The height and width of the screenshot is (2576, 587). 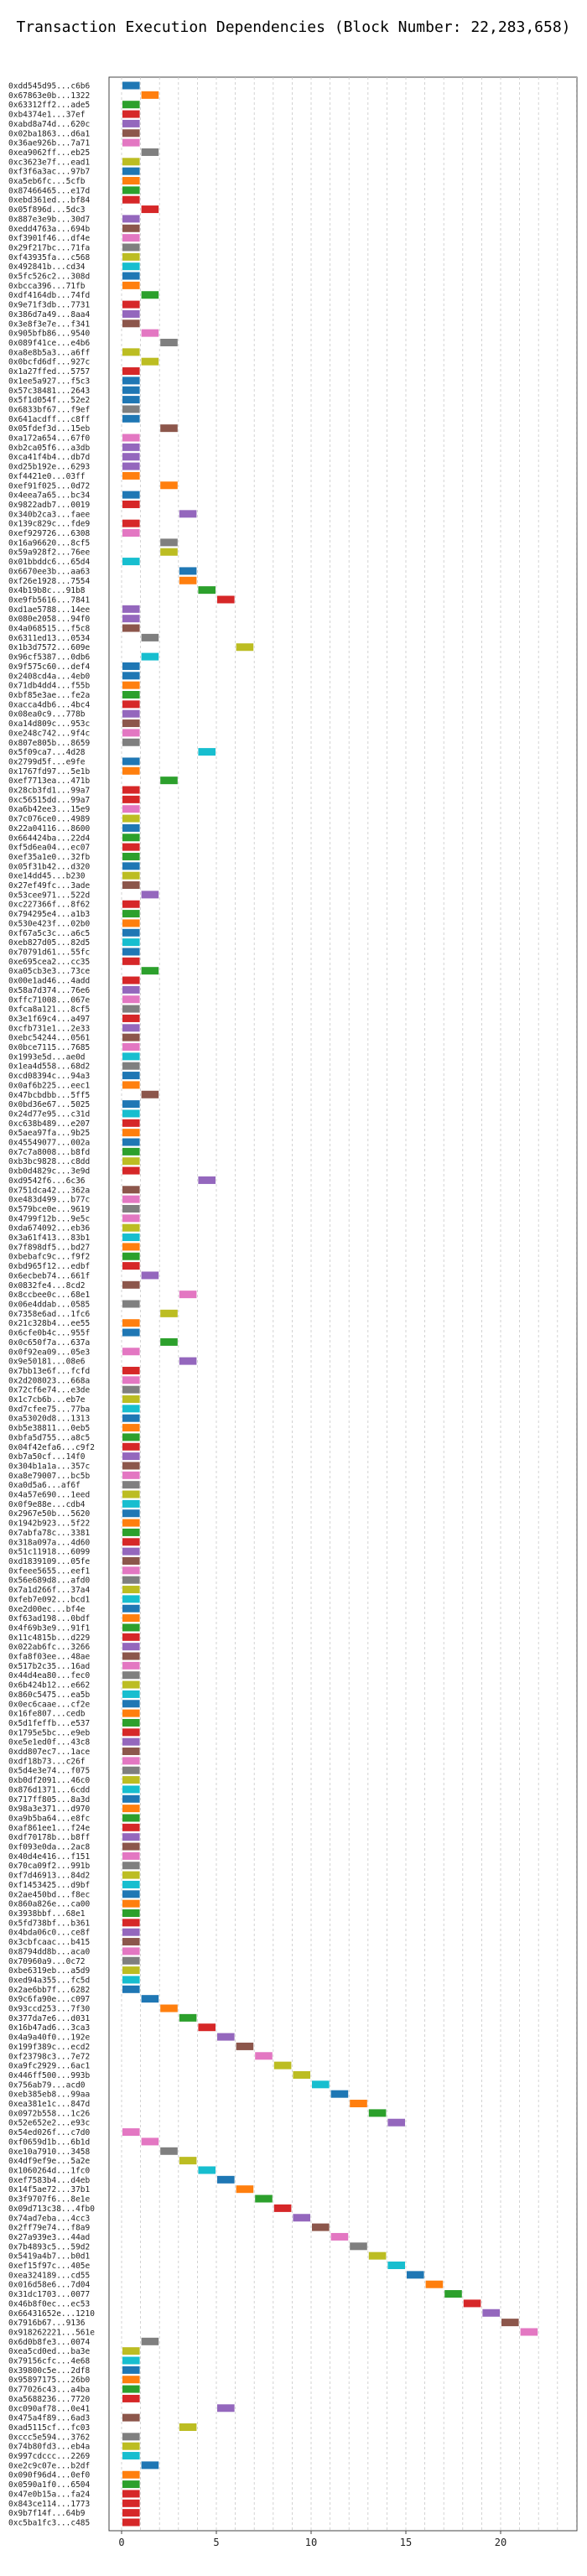 I want to click on tx-label: 0xb5e38811...0eb5, so click(x=49, y=1428).